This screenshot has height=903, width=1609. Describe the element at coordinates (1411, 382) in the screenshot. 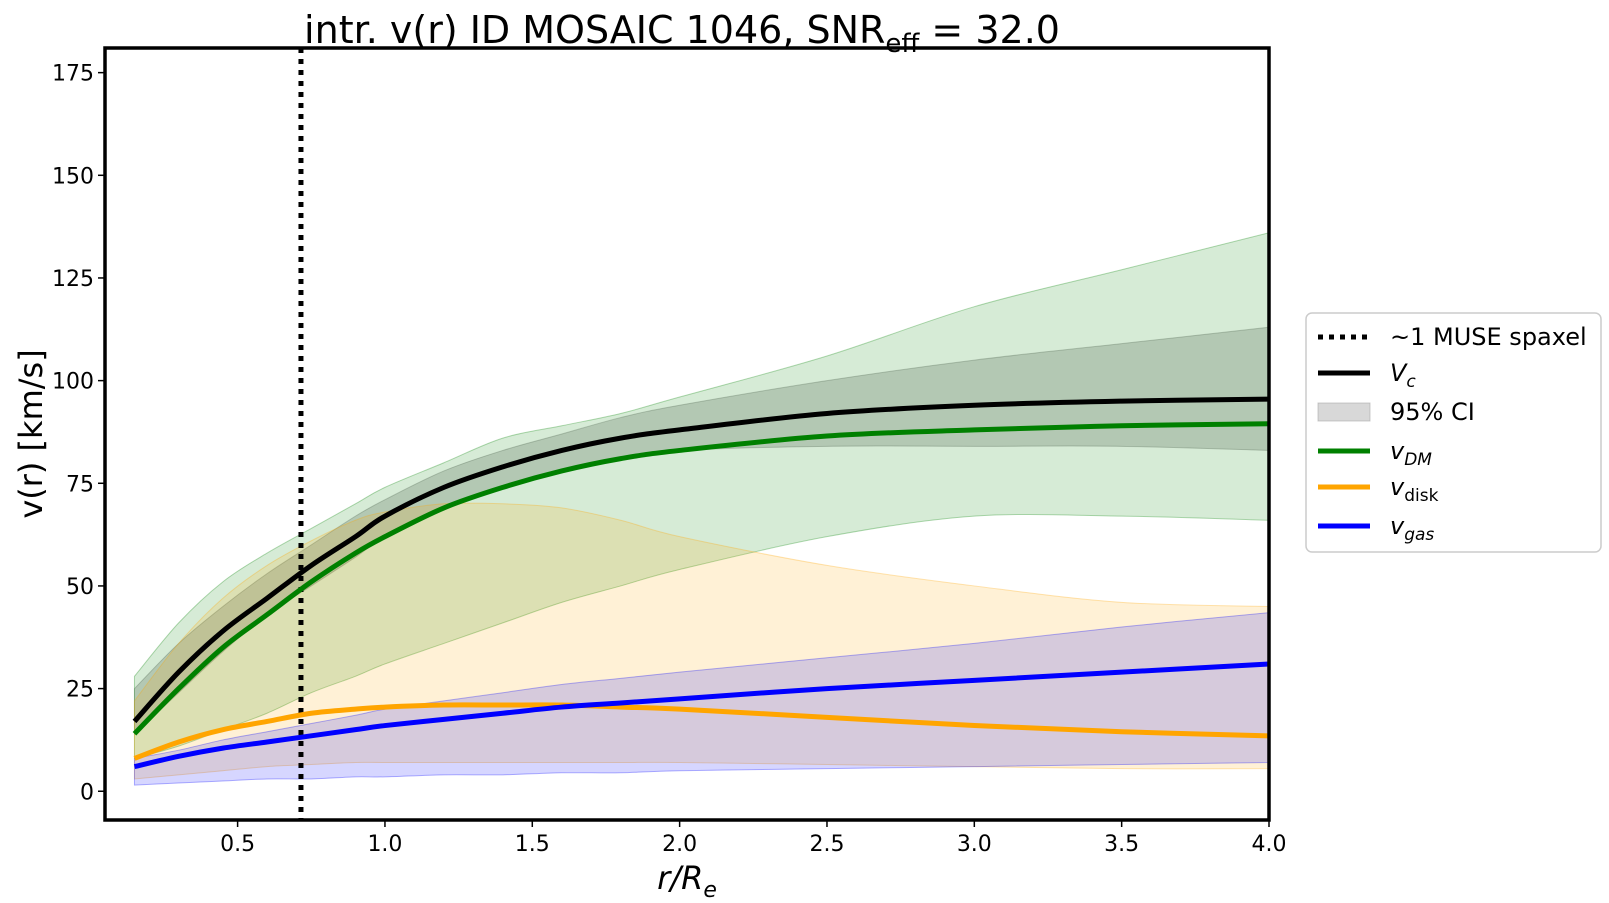

I see `legend-label-subscript: c` at that location.